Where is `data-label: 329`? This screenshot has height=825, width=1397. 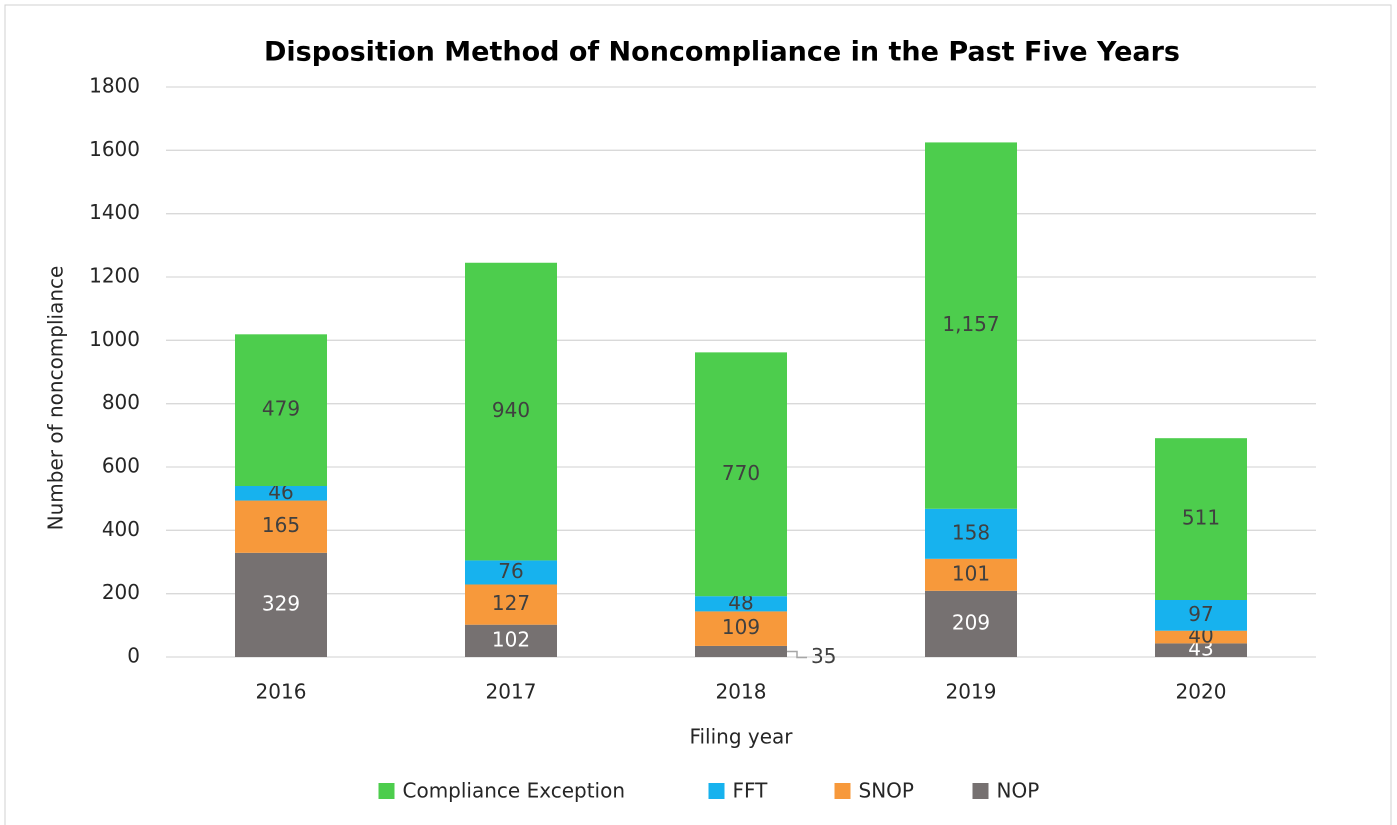 data-label: 329 is located at coordinates (281, 603).